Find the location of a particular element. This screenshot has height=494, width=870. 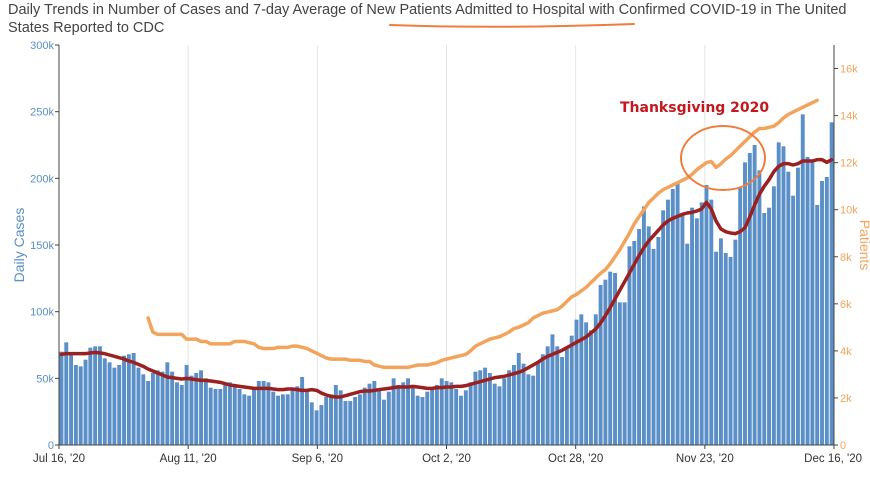

y-right-tick-label: 4k is located at coordinates (846, 352).